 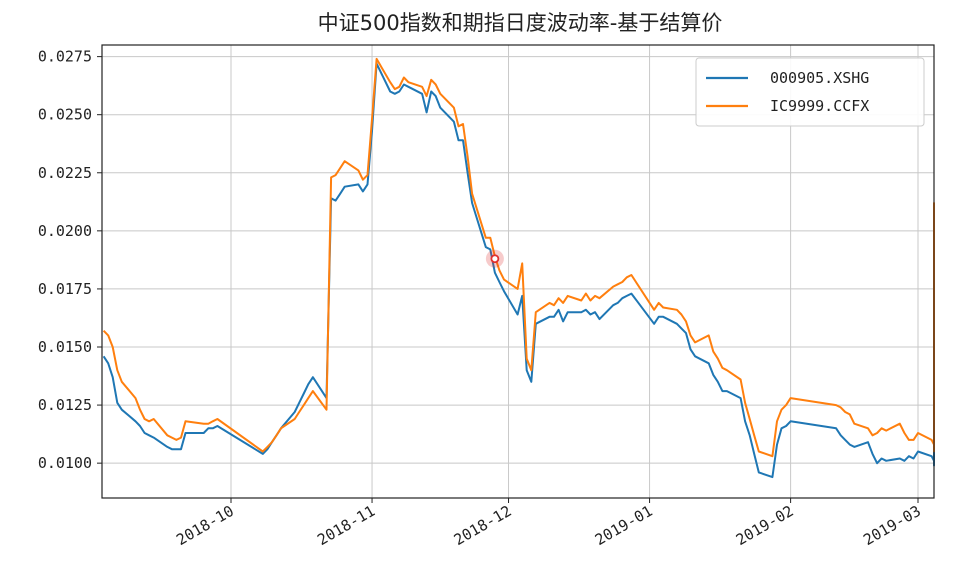 What do you see at coordinates (205, 525) in the screenshot?
I see `x-tick-label: 2018-10` at bounding box center [205, 525].